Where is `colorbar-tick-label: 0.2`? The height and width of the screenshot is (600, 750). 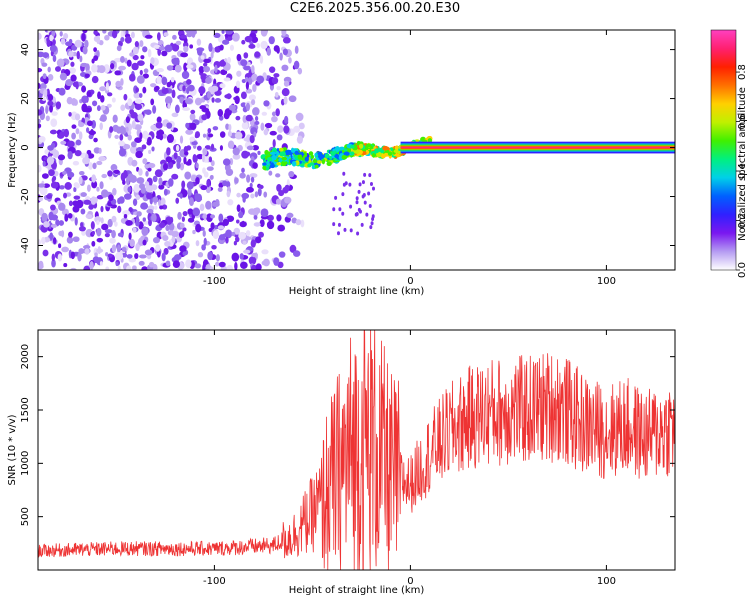 colorbar-tick-label: 0.2 is located at coordinates (742, 221).